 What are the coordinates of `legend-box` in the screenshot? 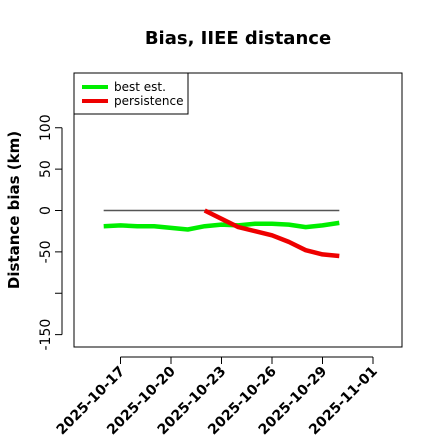 It's located at (131, 93).